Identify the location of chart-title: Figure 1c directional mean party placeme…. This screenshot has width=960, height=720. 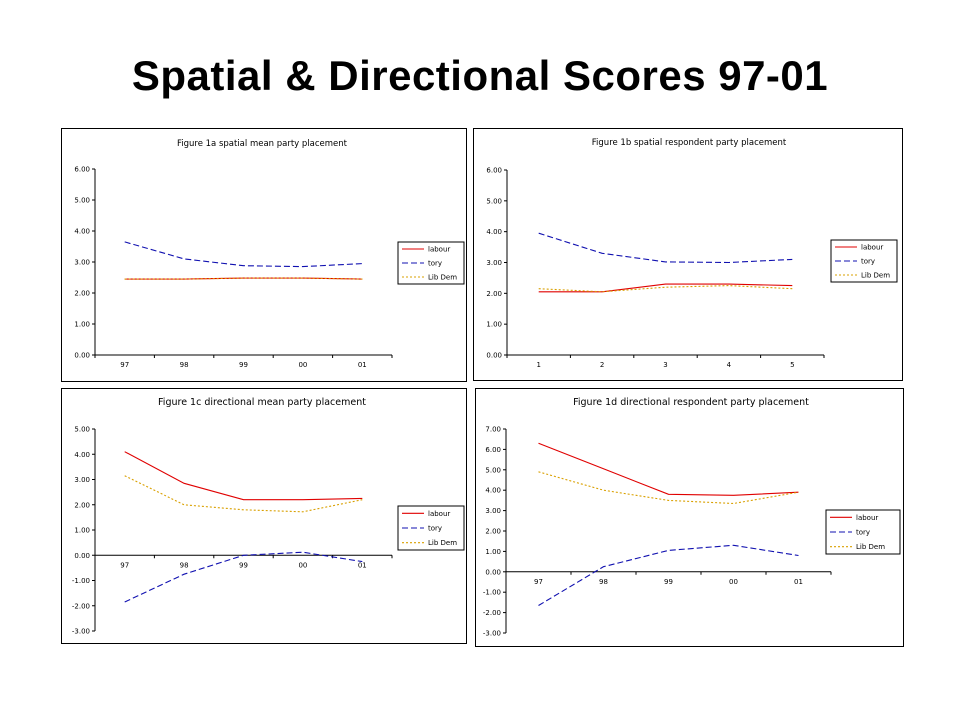
(262, 402).